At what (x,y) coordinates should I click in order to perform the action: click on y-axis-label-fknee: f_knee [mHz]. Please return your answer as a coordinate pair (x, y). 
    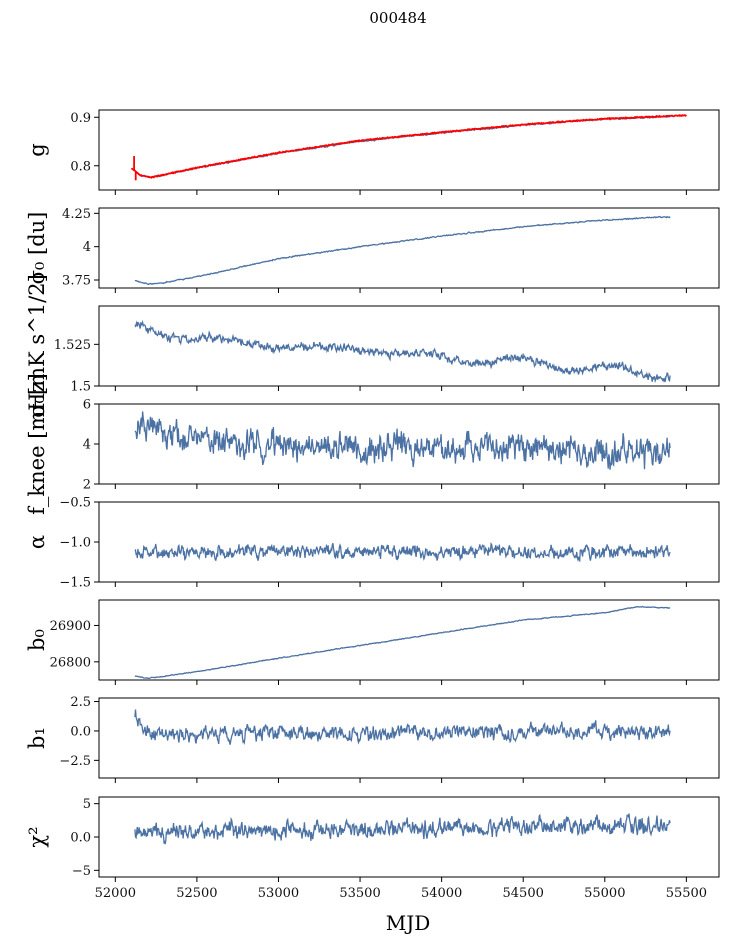
    Looking at the image, I should click on (37, 444).